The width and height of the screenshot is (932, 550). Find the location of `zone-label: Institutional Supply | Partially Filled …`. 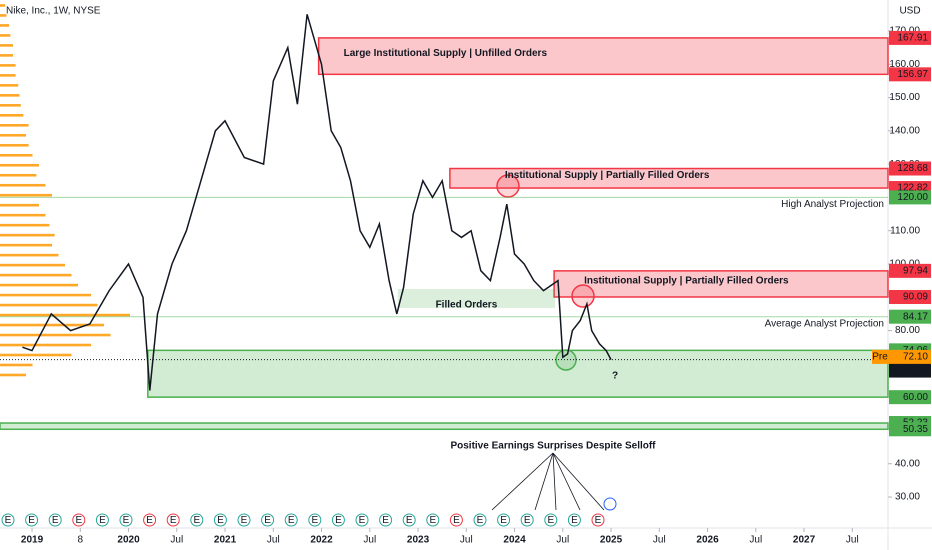

zone-label: Institutional Supply | Partially Filled … is located at coordinates (607, 175).